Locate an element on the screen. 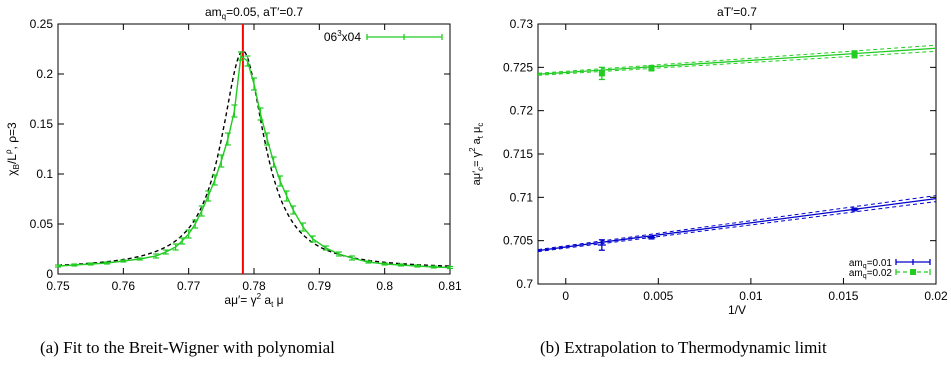  chart-b-legend: amq=0.01 amq=0.02 is located at coordinates (890, 269).